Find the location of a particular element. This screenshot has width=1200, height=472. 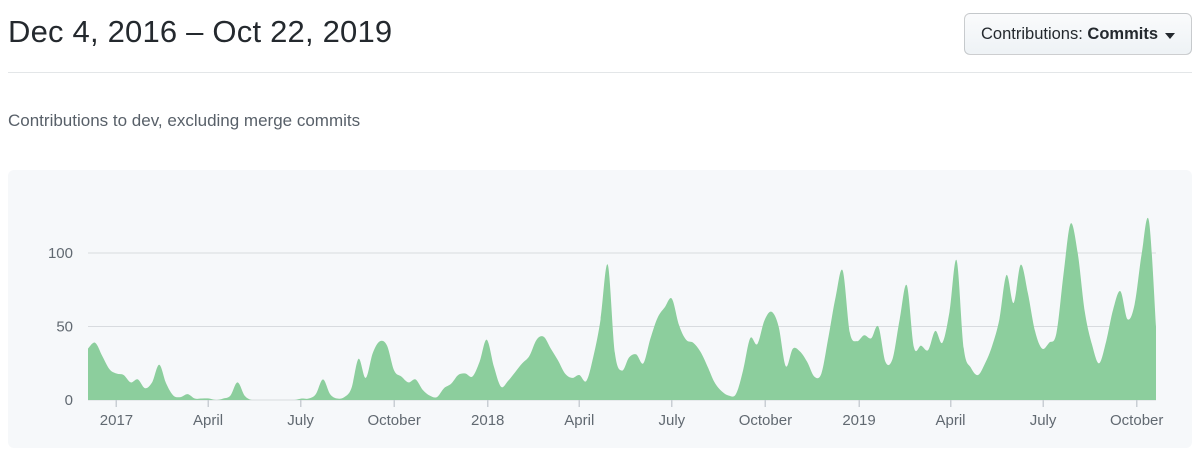

y-axis-label: 50 is located at coordinates (64, 327).